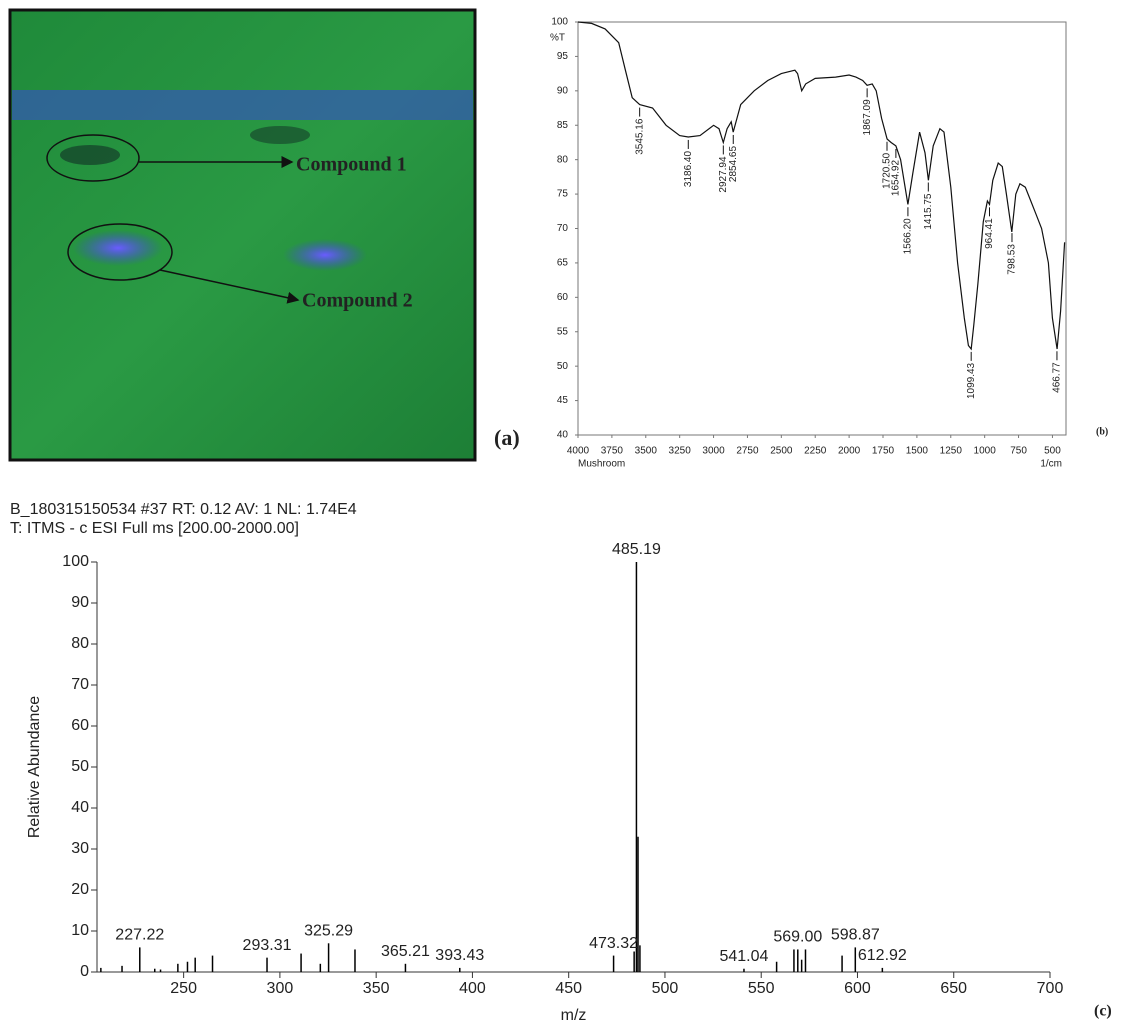 The width and height of the screenshot is (1131, 1028). Describe the element at coordinates (507, 437) in the screenshot. I see `panel-label: (a)` at that location.